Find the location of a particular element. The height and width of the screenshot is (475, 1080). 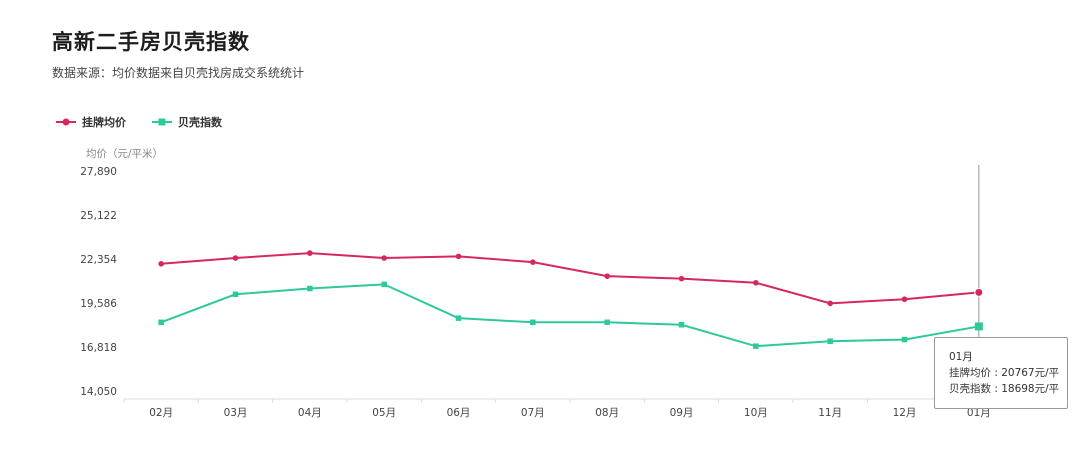

legend-marker-listing is located at coordinates (66, 122).